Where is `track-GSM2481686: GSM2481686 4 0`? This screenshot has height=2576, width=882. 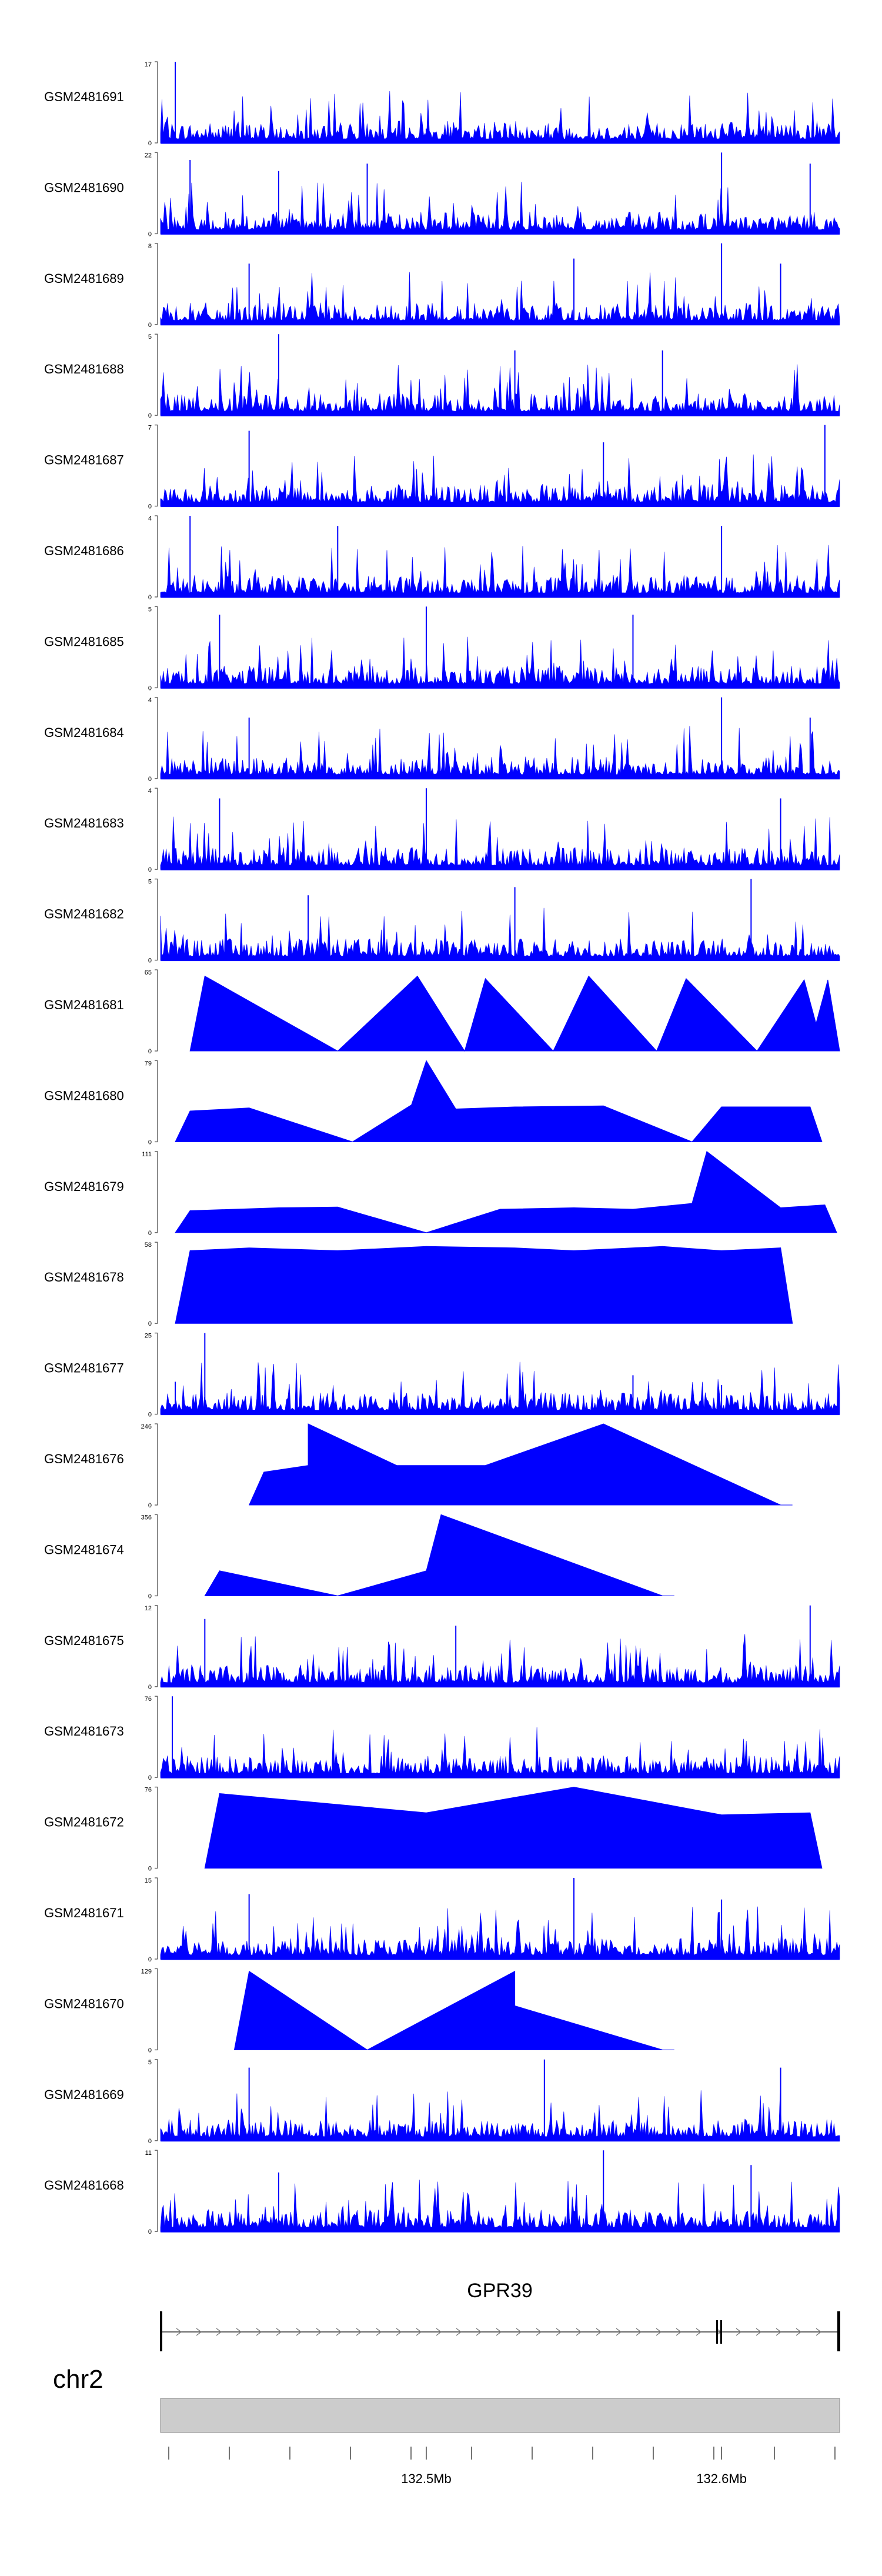
track-GSM2481686: GSM2481686 4 0 is located at coordinates (442, 558).